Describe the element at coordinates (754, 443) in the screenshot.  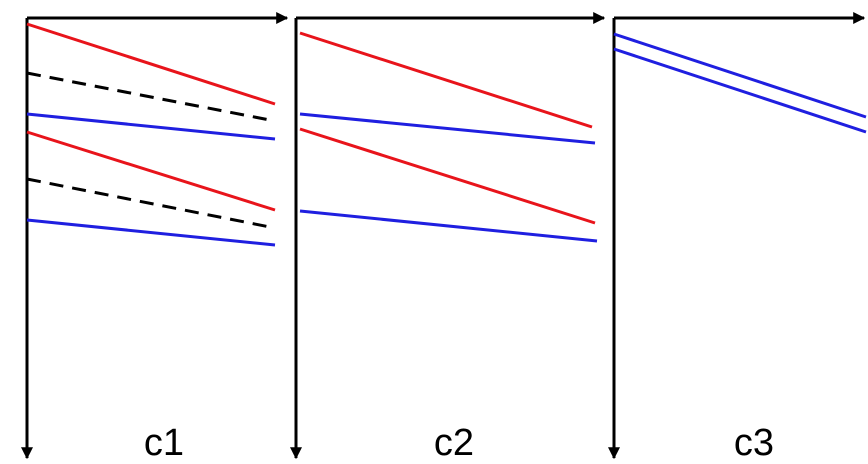
I see `panel-c3-label: c3` at that location.